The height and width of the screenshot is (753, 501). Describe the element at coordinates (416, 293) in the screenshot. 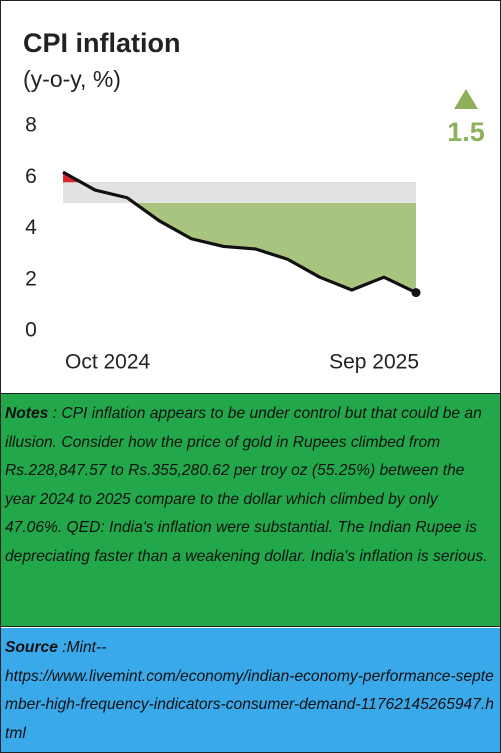

I see `end-point` at that location.